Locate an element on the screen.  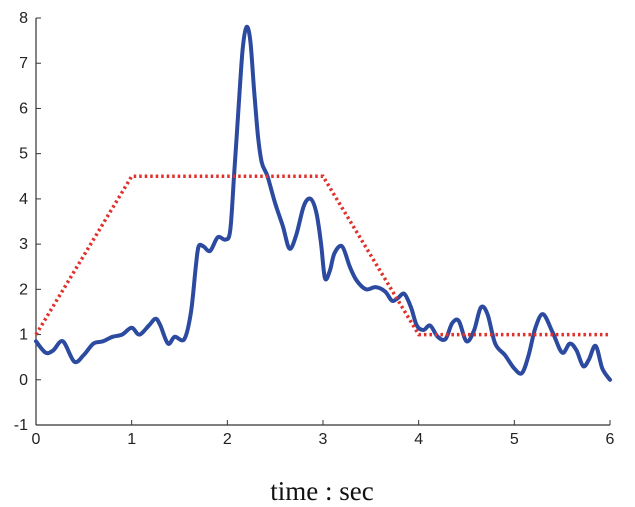
y-tick-label: 6 is located at coordinates (23, 108).